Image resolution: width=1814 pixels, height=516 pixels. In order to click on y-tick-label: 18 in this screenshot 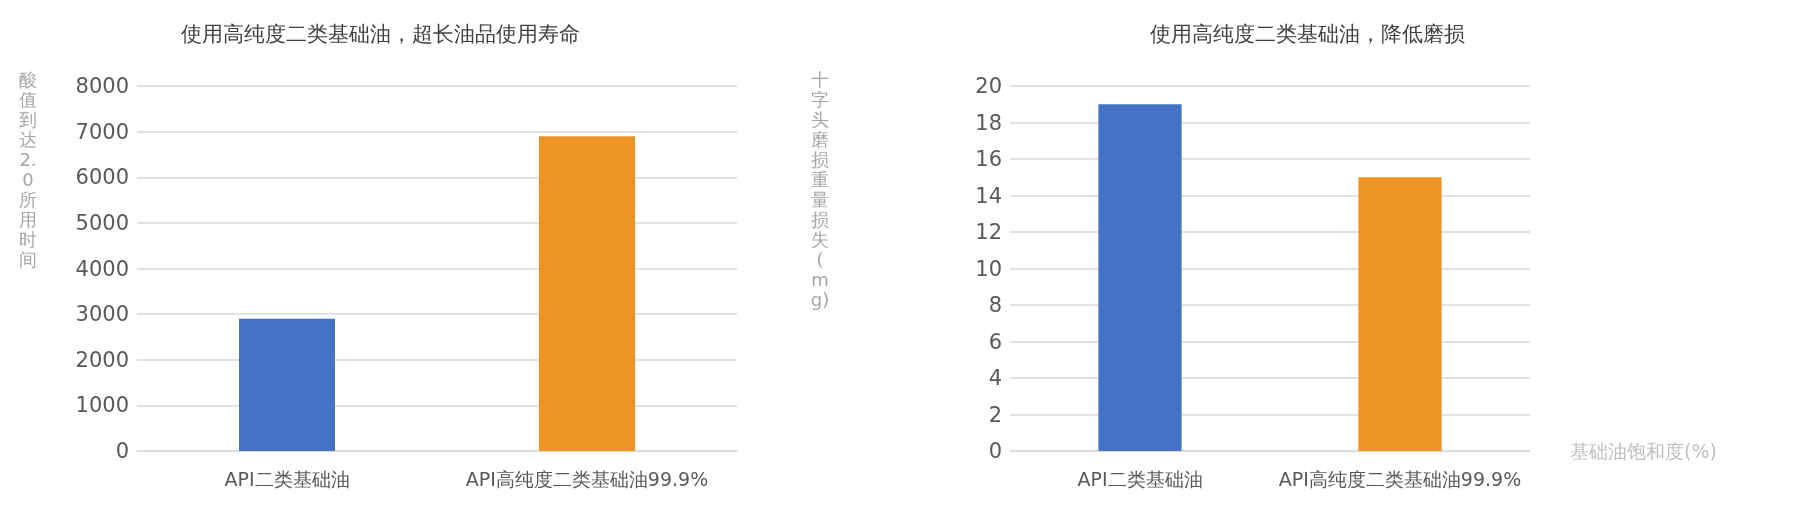, I will do `click(988, 122)`.